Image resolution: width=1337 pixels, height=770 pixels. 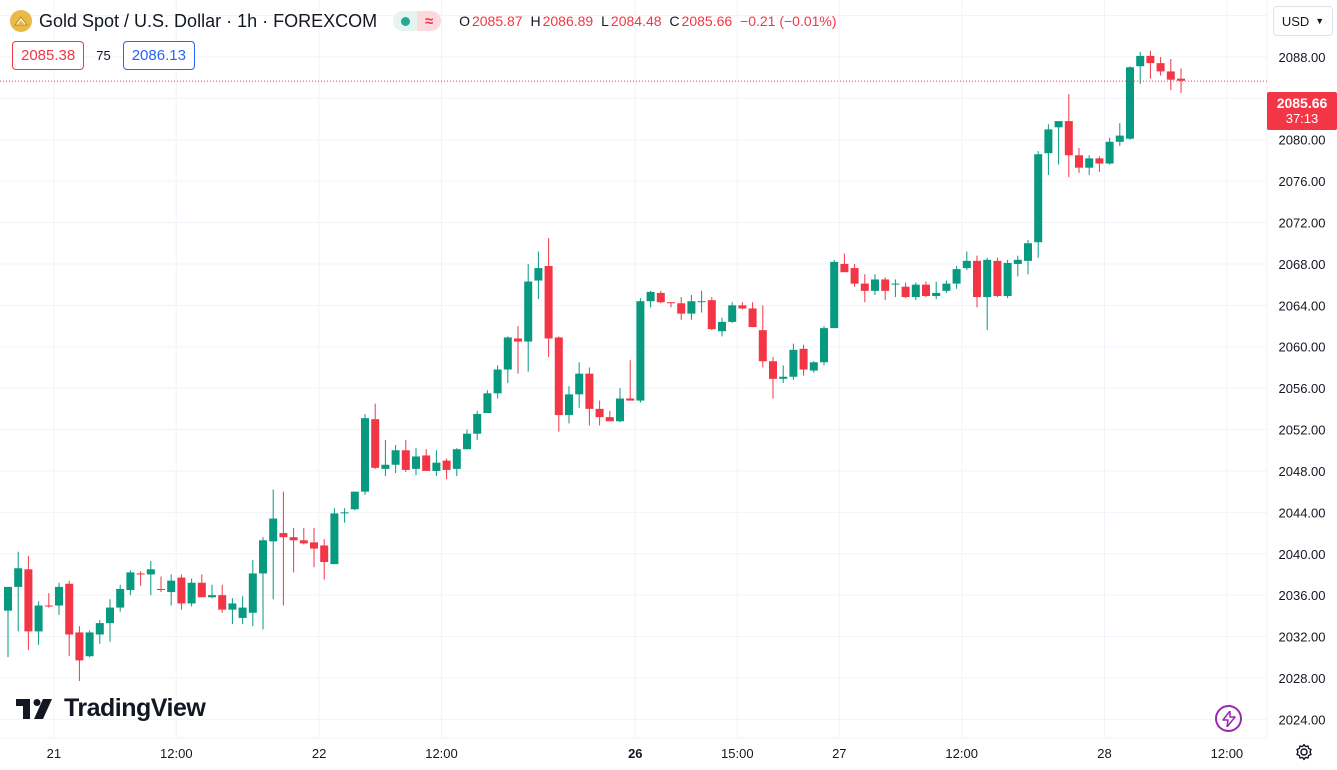 I want to click on currency-selector: USD ▼, so click(x=1303, y=21).